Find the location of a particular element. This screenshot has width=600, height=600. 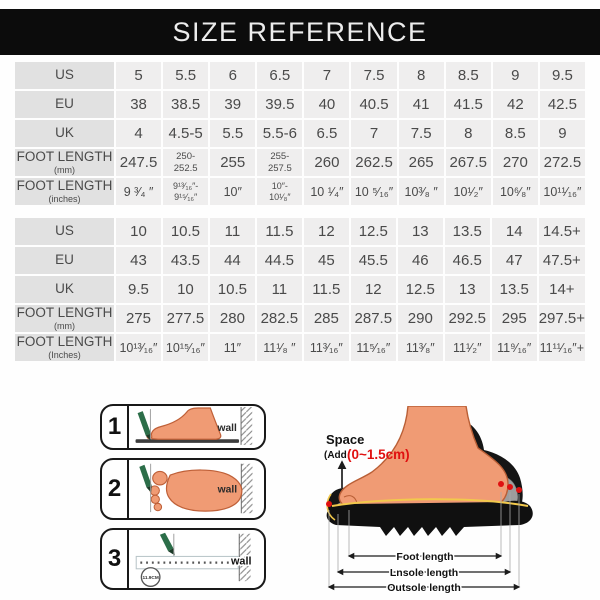

size-cell: 9.5 is located at coordinates (562, 75).